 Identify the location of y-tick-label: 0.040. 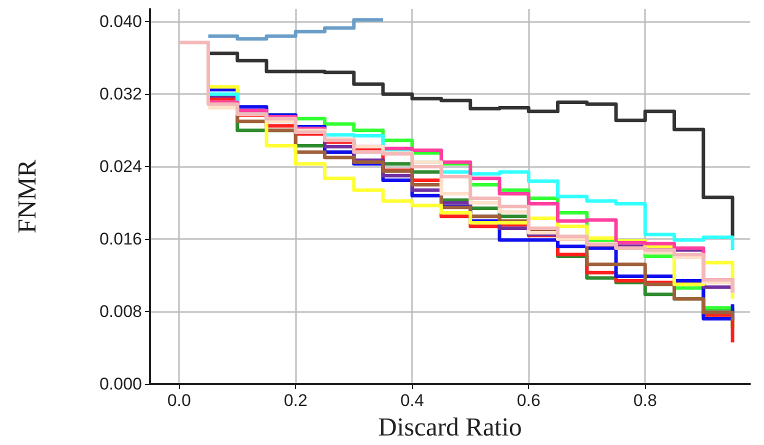
(120, 22).